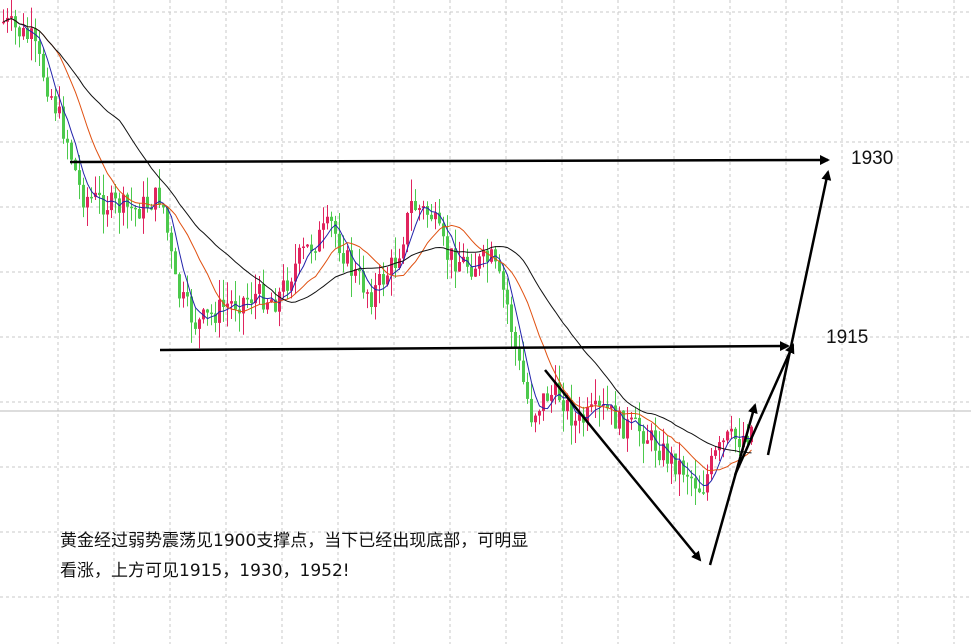 This screenshot has height=644, width=971. What do you see at coordinates (294, 541) in the screenshot?
I see `analysis-line-1: 黄金经过弱势震荡见1900支撑点，当下已经出现底部，可明显` at bounding box center [294, 541].